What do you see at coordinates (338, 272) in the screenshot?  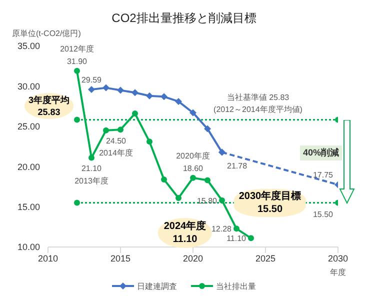 I see `x-axis-title: 年度` at bounding box center [338, 272].